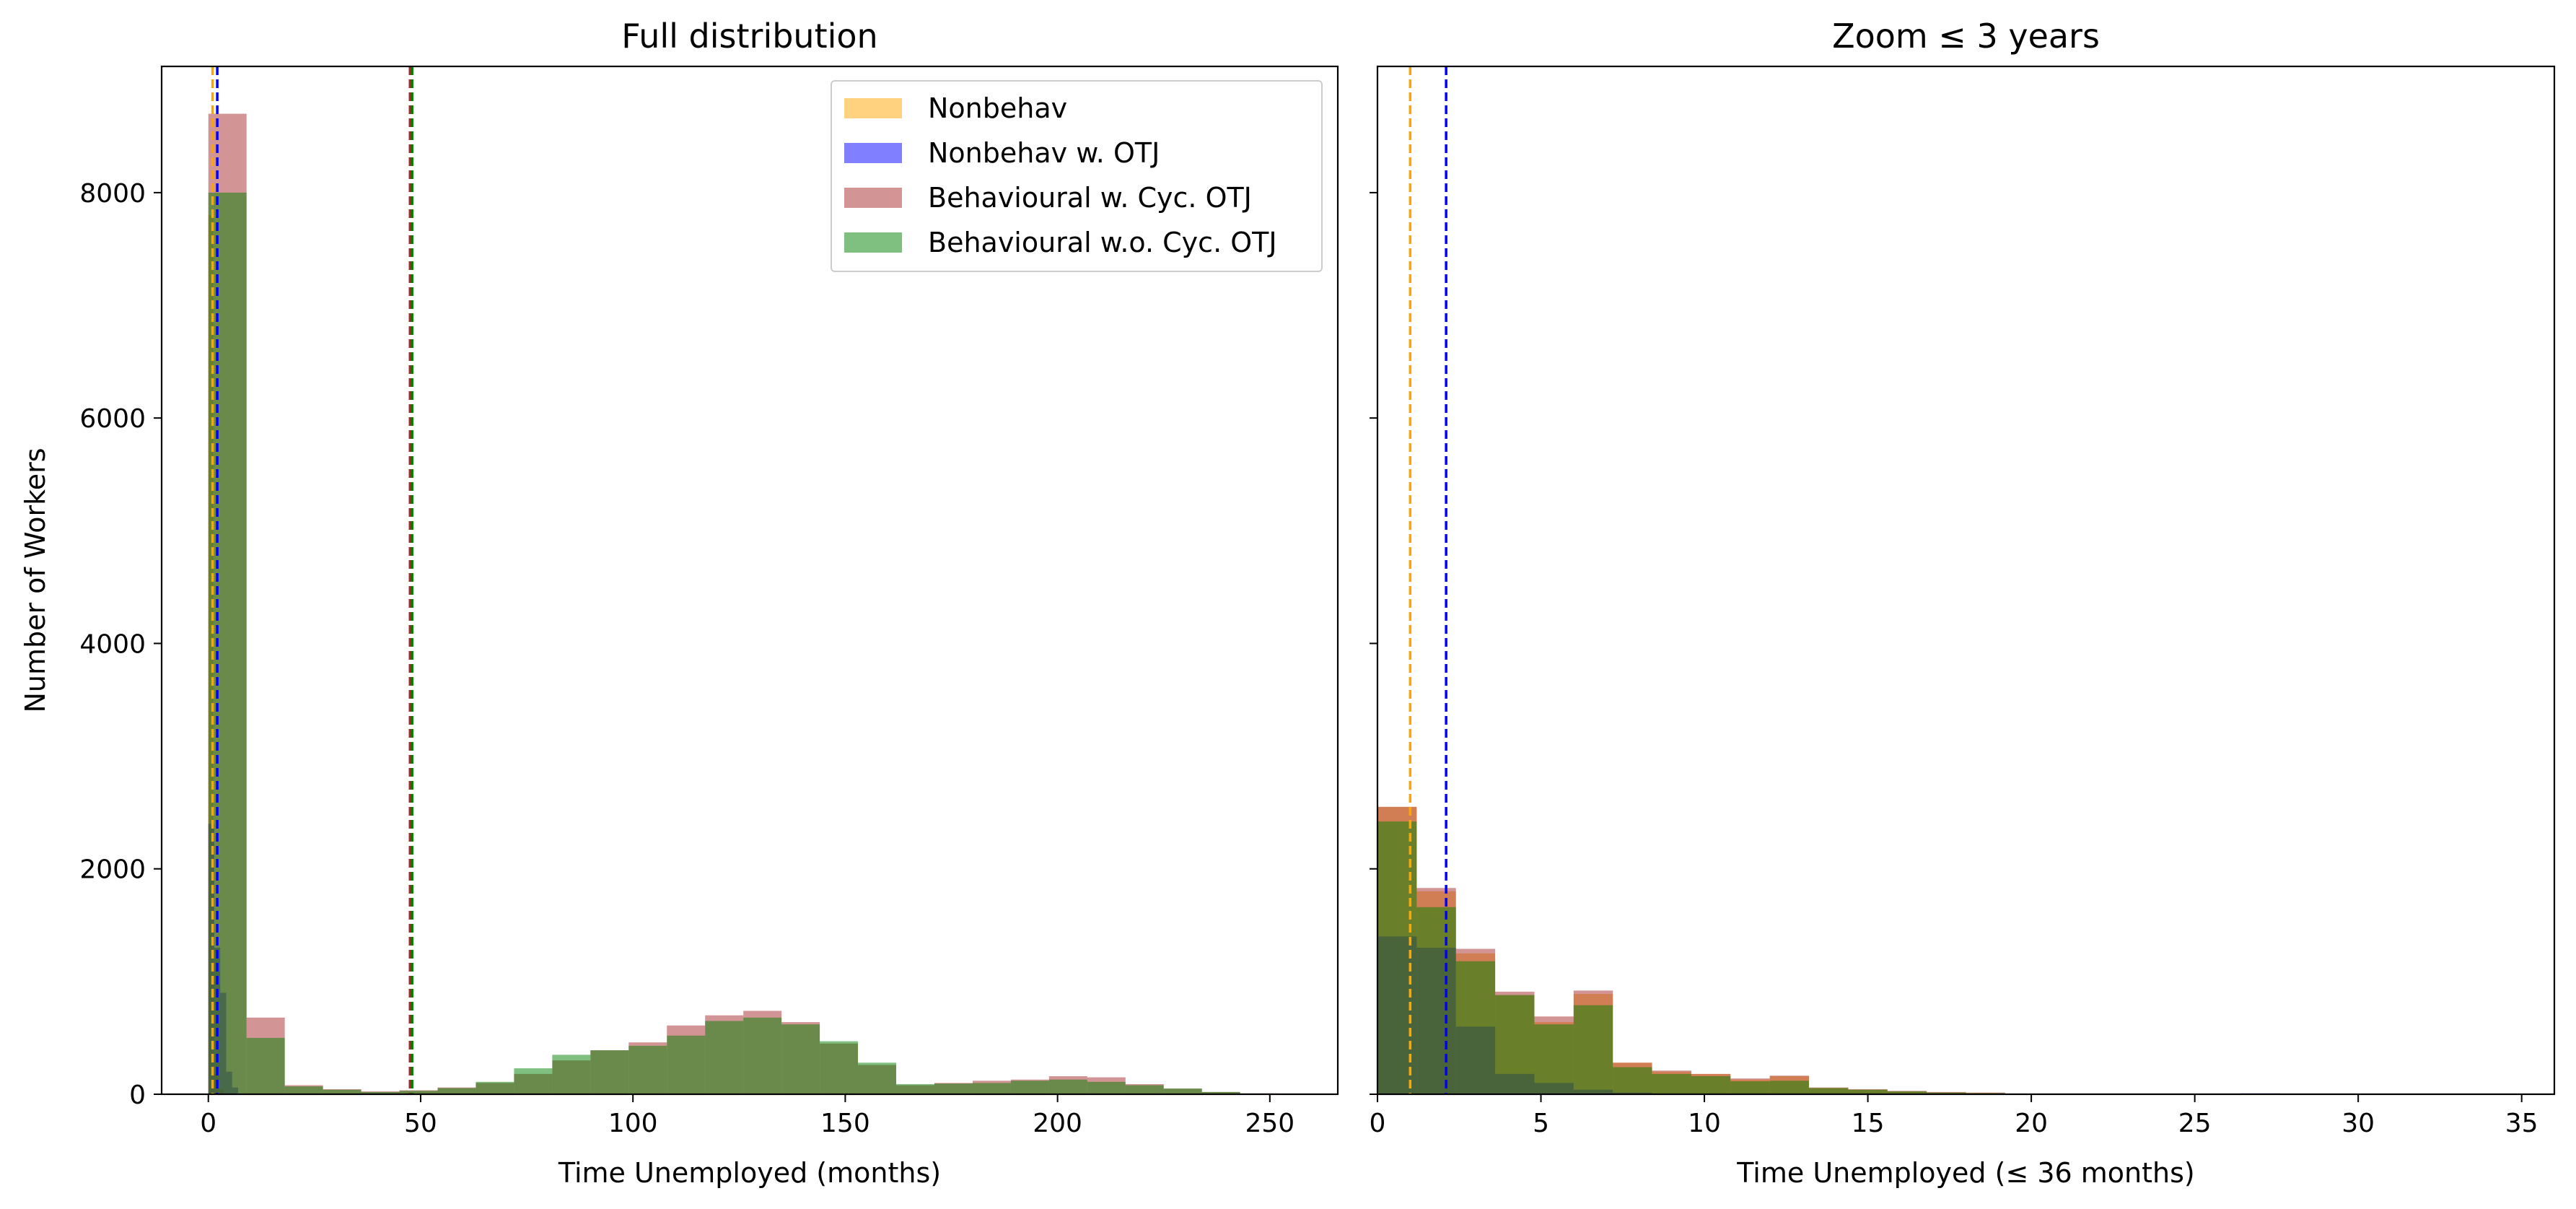 This screenshot has width=2576, height=1209. I want to click on panel-2-x-ticks: 0 5 10 15 20 25 30 35, so click(1954, 1116).